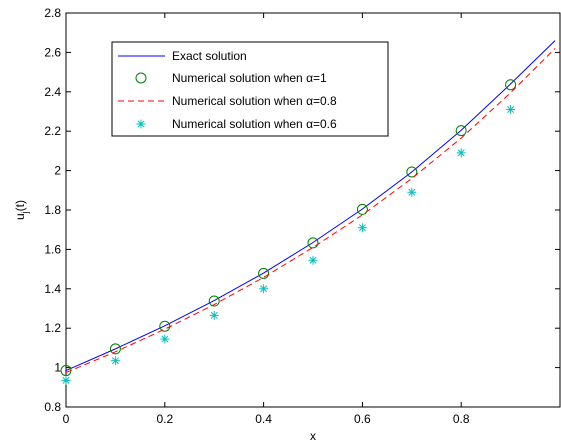  What do you see at coordinates (254, 101) in the screenshot?
I see `legend-label-2: Numerical solution when α=0.8` at bounding box center [254, 101].